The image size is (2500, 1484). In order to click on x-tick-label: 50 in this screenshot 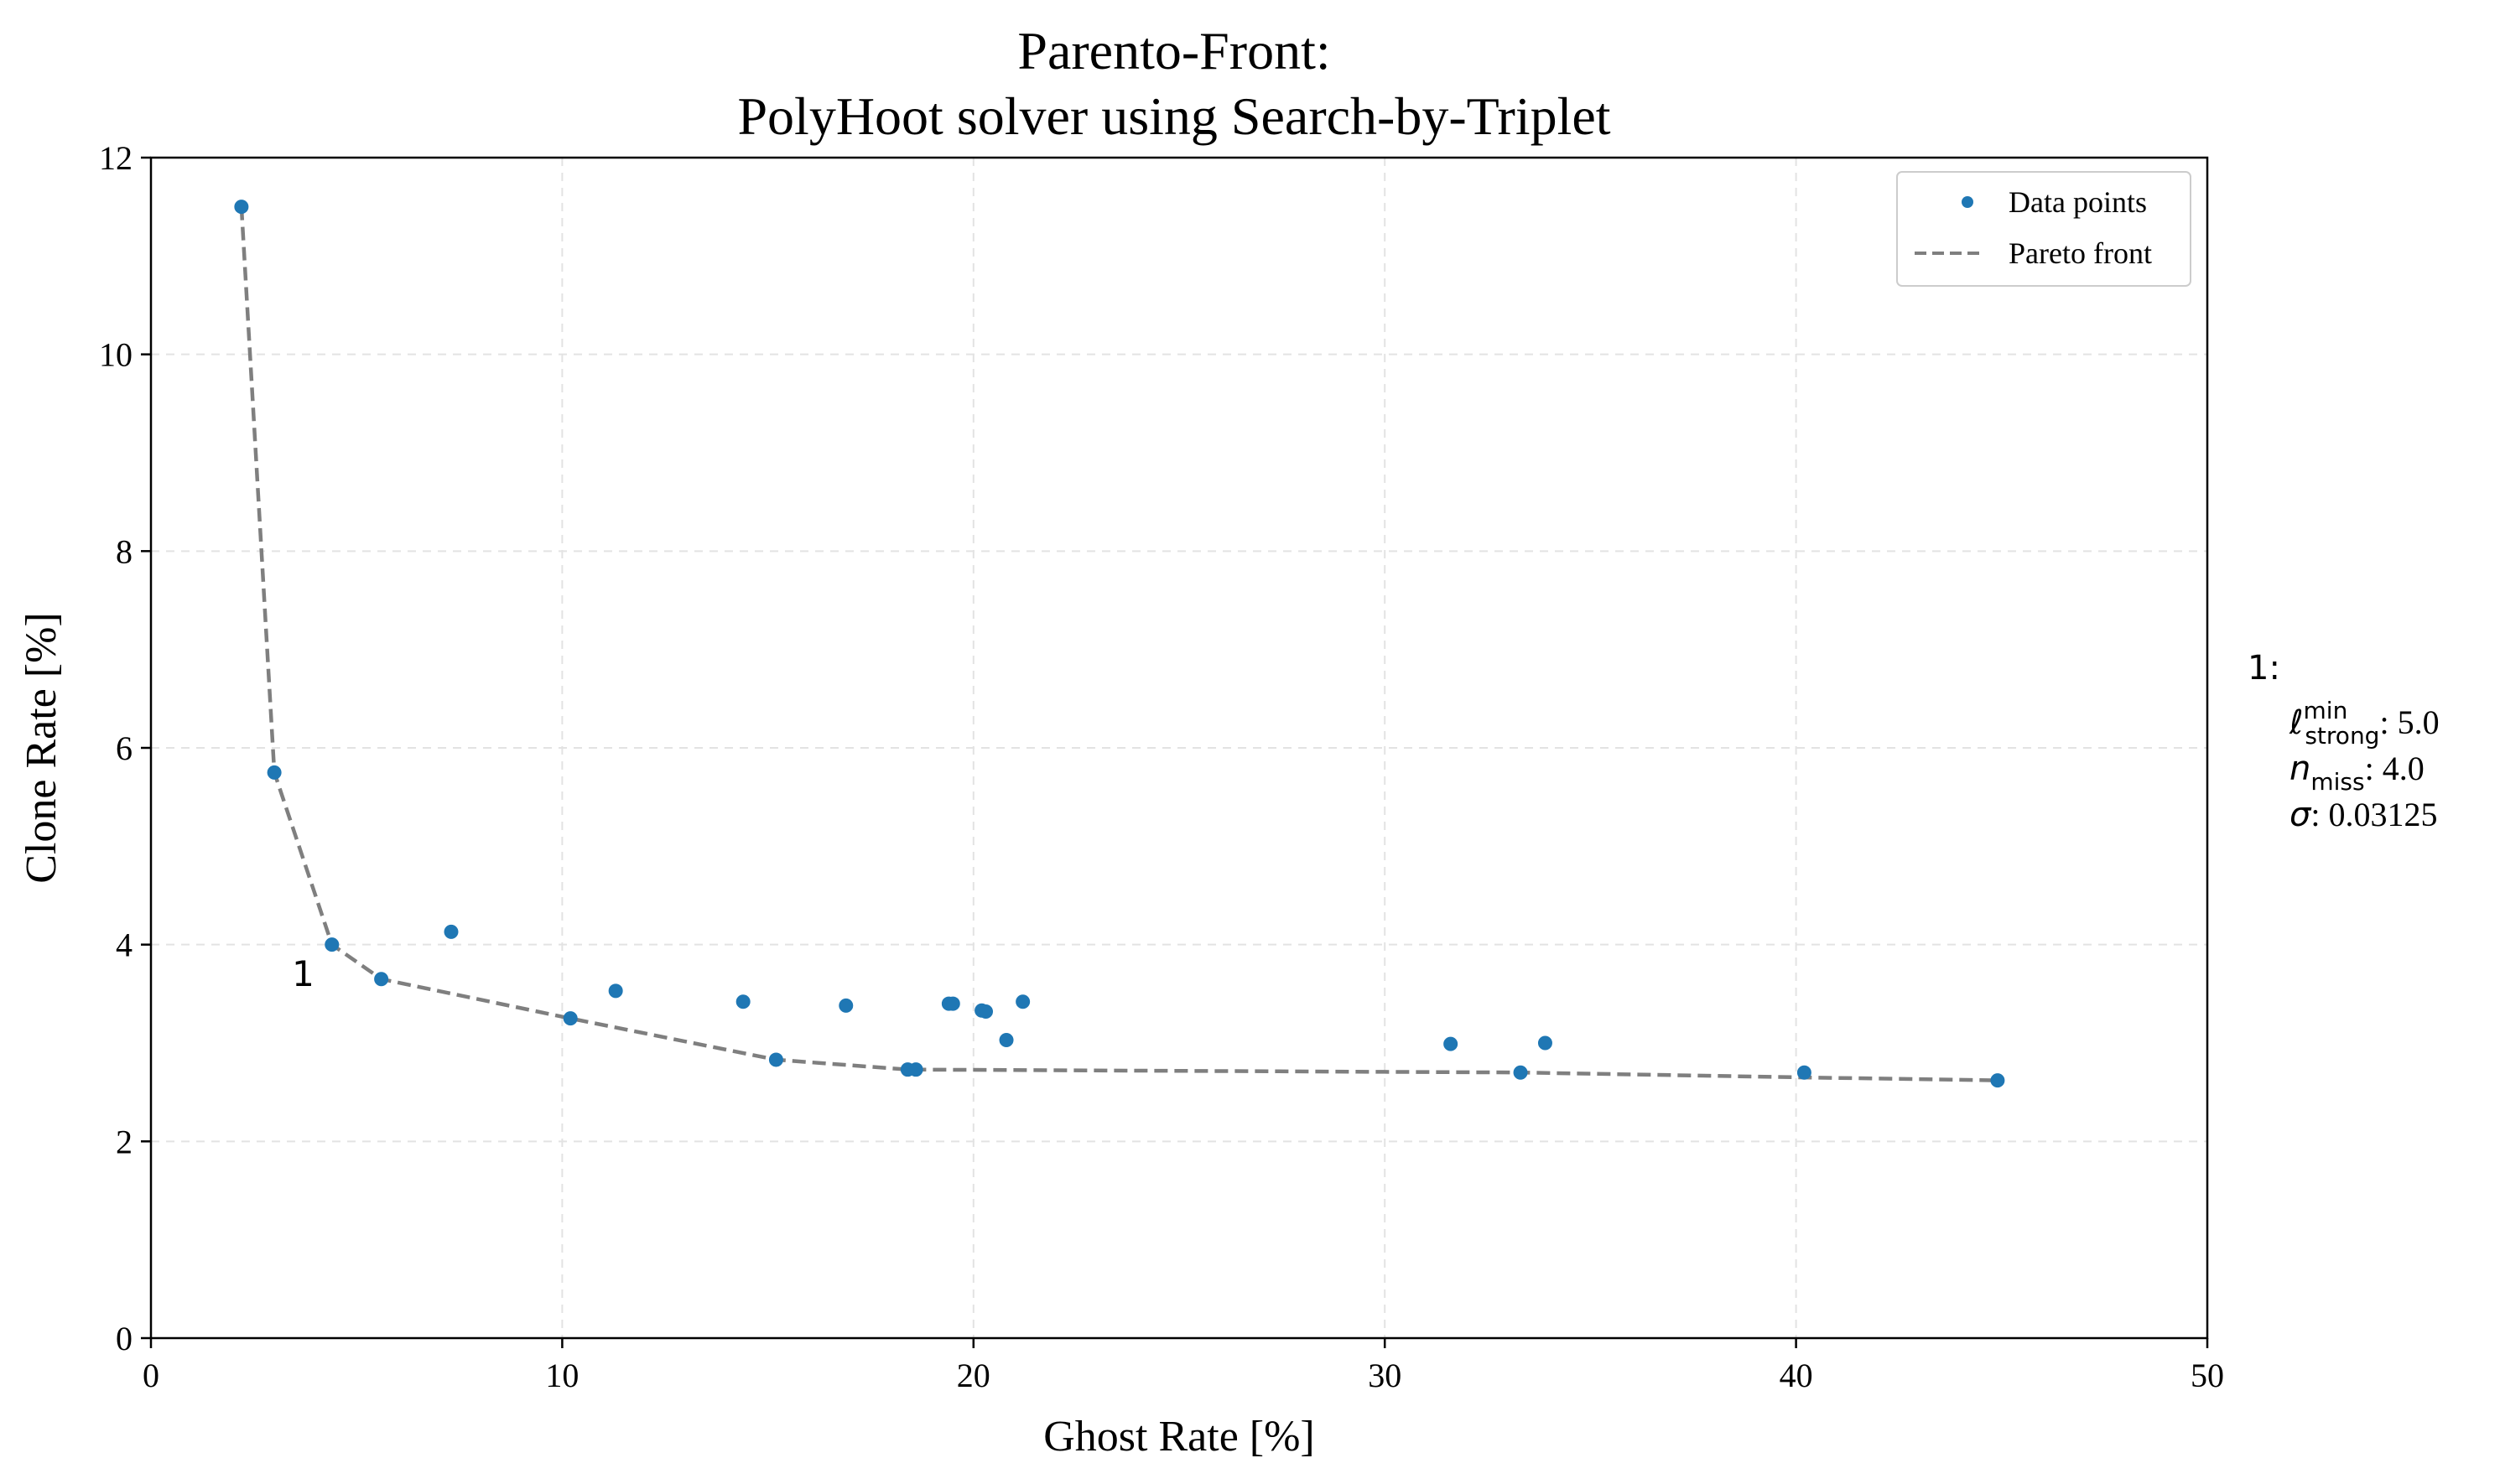, I will do `click(2207, 1375)`.